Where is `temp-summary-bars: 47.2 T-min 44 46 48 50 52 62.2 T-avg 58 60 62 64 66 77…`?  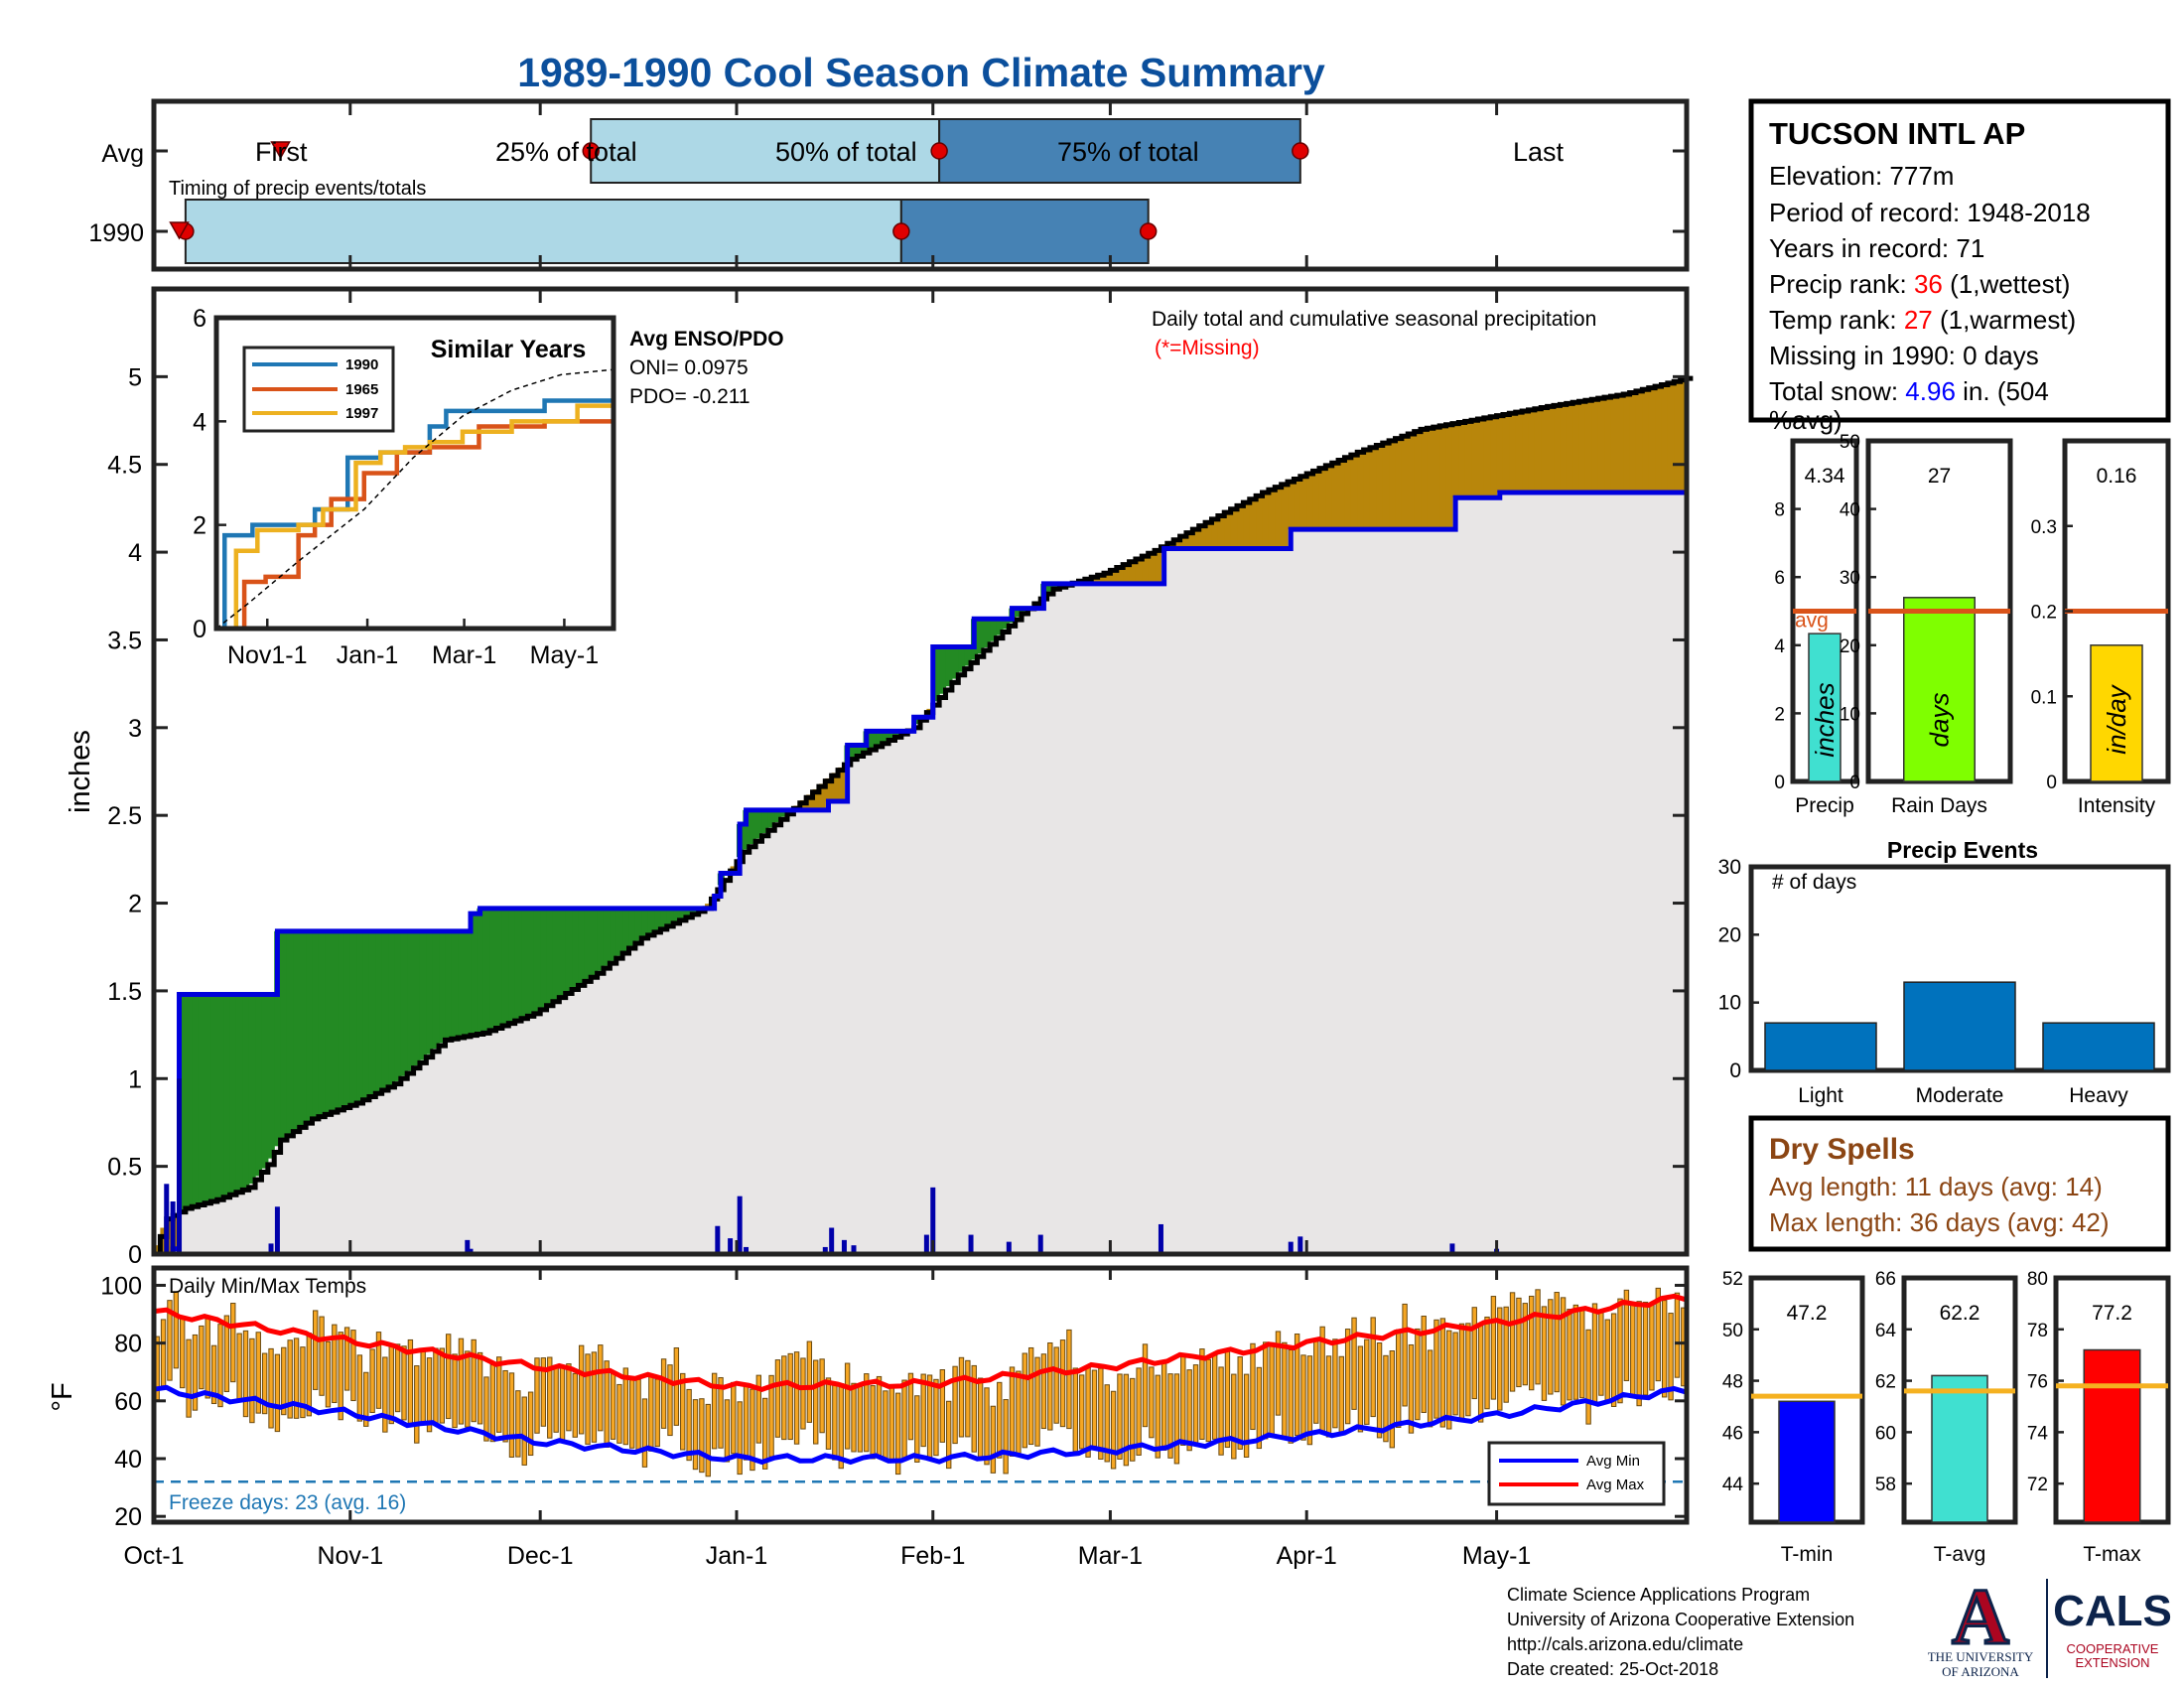 temp-summary-bars: 47.2 T-min 44 46 48 50 52 62.2 T-avg 58 60 62 64 66 77… is located at coordinates (1946, 1417).